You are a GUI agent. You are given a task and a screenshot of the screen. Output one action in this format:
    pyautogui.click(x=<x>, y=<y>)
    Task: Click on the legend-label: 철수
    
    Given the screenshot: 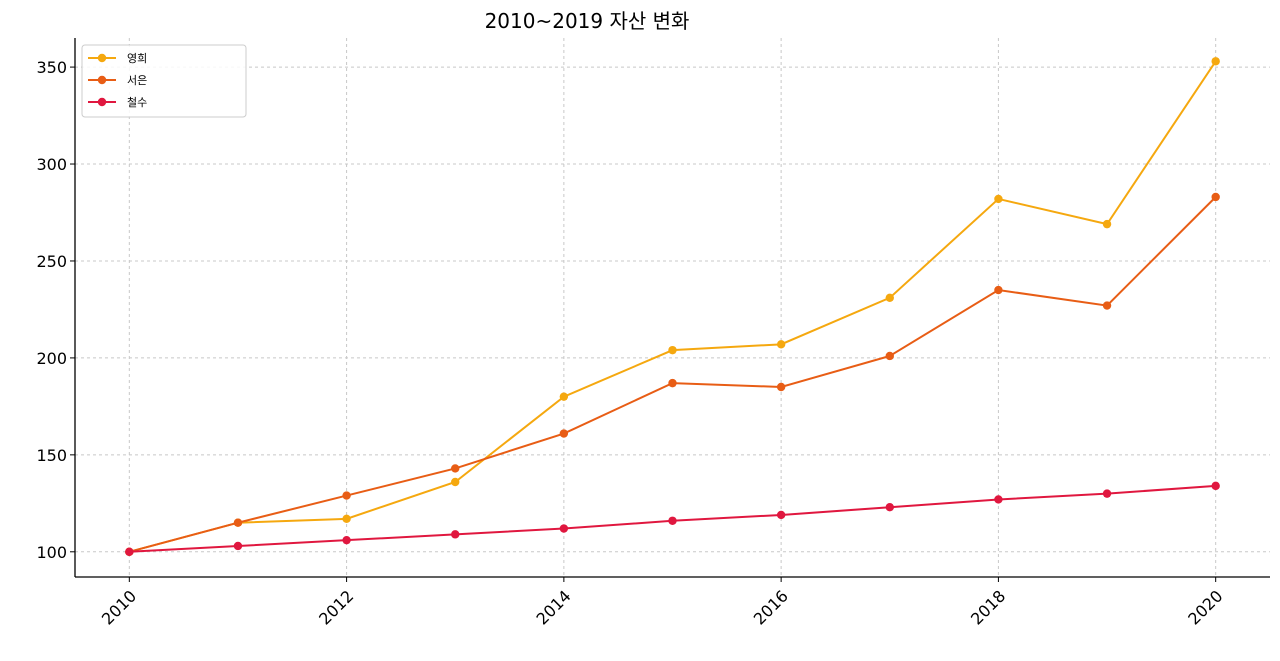 What is the action you would take?
    pyautogui.click(x=137, y=102)
    